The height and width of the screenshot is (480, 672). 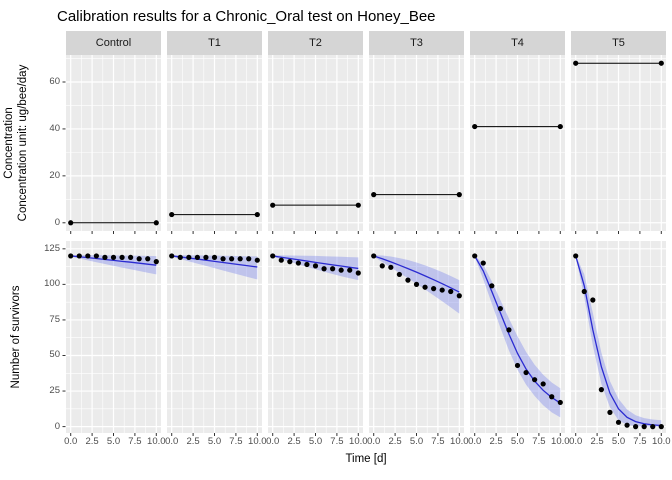 What do you see at coordinates (315, 43) in the screenshot?
I see `facet-strip-t2: T2` at bounding box center [315, 43].